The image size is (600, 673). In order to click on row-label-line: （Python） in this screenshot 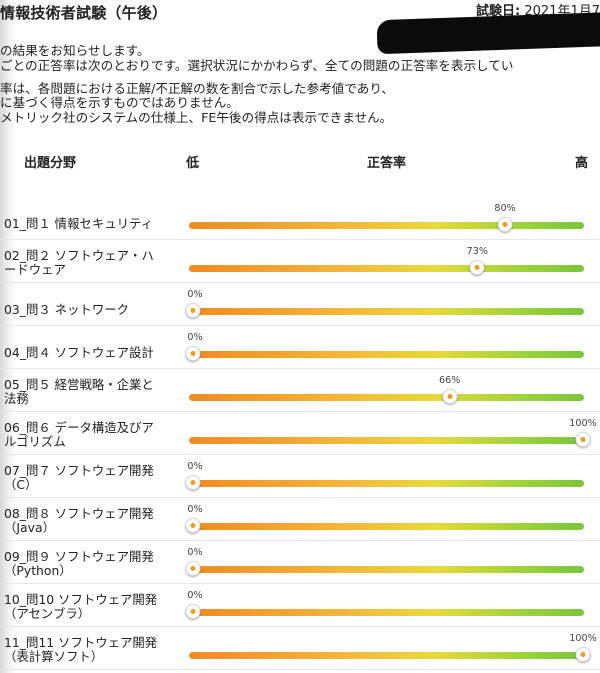, I will do `click(38, 570)`.